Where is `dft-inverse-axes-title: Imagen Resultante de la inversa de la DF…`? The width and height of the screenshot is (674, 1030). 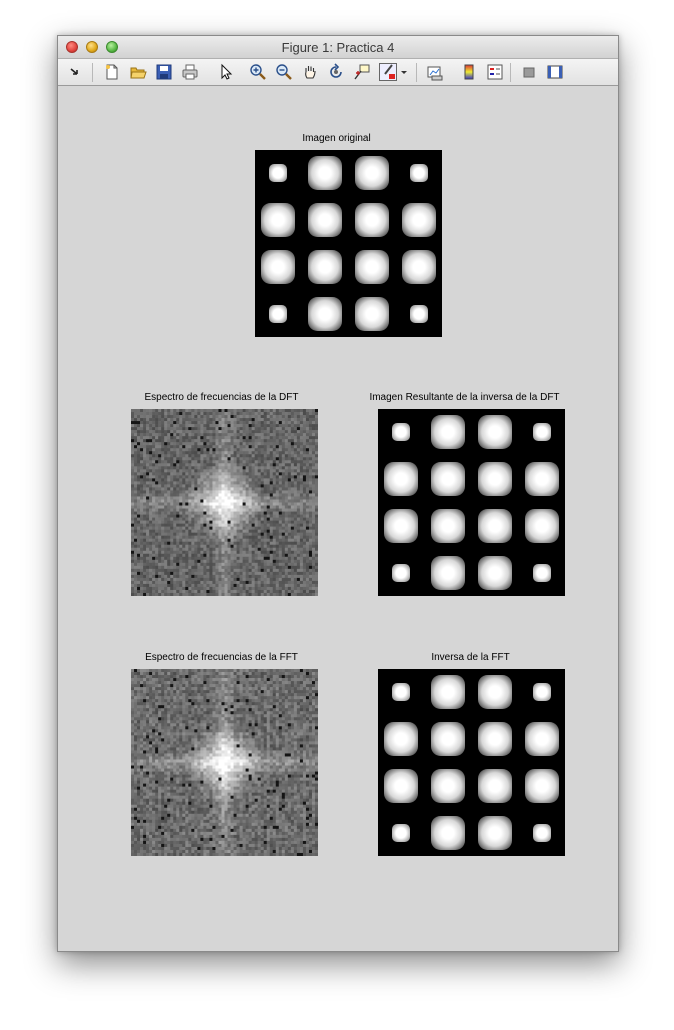
dft-inverse-axes-title: Imagen Resultante de la inversa de la DF… is located at coordinates (464, 397).